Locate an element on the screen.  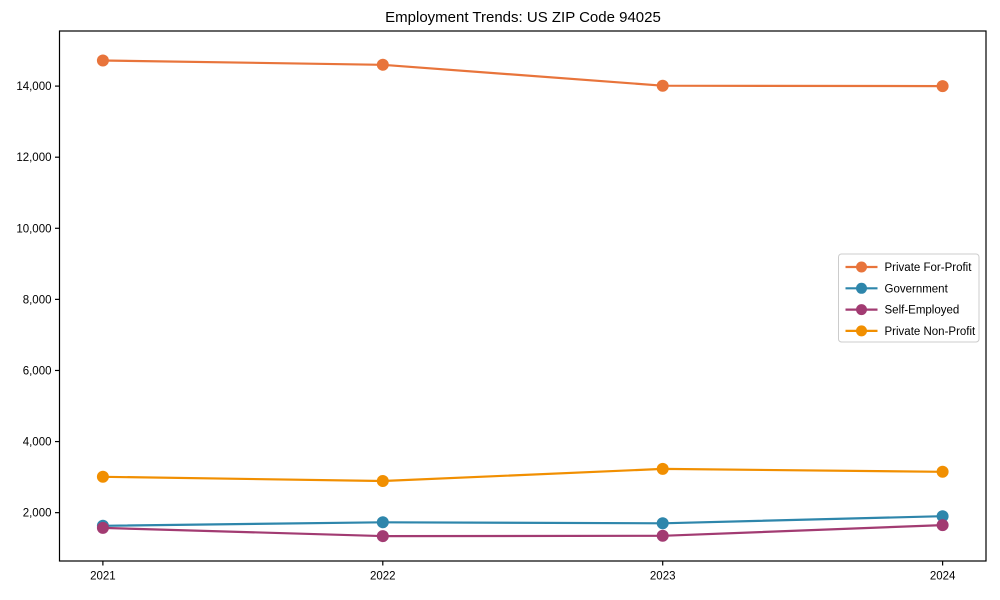
legend-label: Private For-Profit is located at coordinates (929, 268).